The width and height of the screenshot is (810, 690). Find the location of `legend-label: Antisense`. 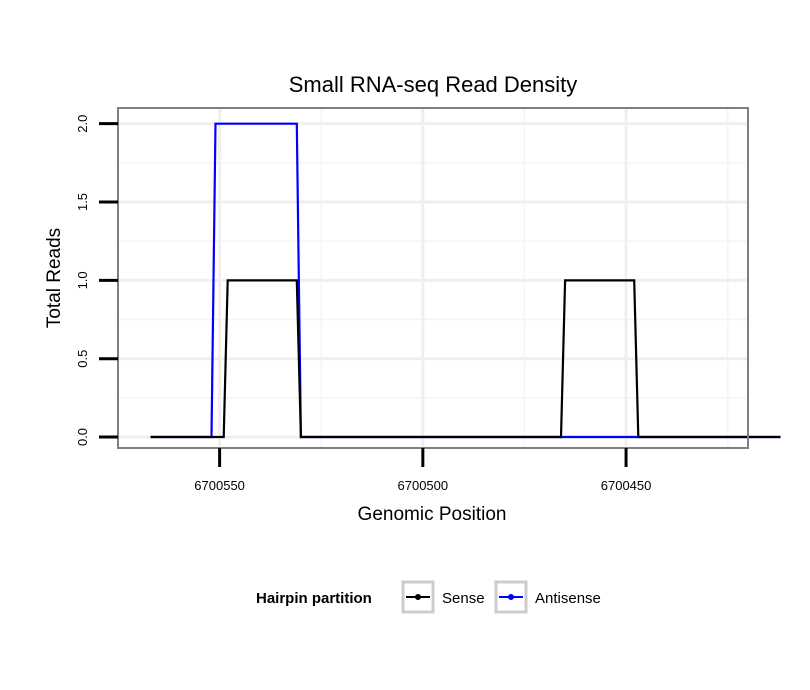

legend-label: Antisense is located at coordinates (568, 598).